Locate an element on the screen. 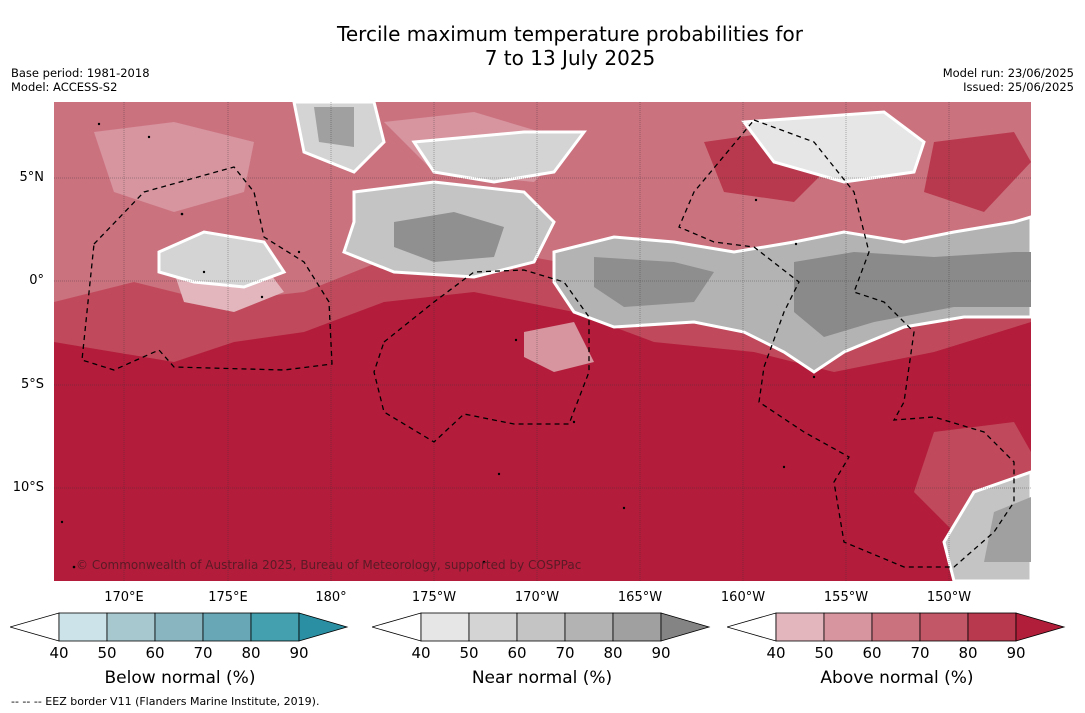  colorbar-above-normal: 40 50 60 70 80 90 Above normal (%) is located at coordinates (896, 650).